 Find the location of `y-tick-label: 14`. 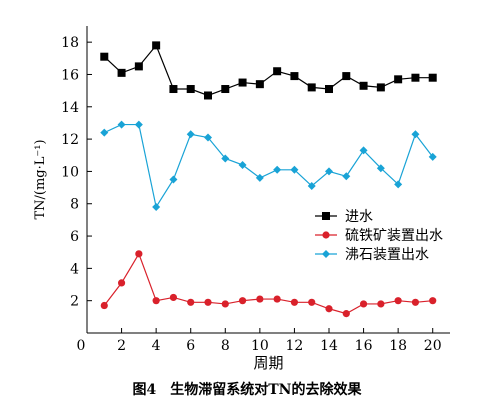

y-tick-label: 14 is located at coordinates (70, 108).